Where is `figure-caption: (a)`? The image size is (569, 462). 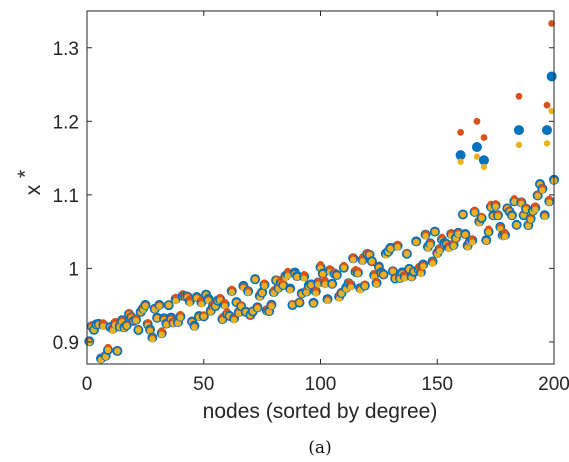
figure-caption: (a) is located at coordinates (319, 448).